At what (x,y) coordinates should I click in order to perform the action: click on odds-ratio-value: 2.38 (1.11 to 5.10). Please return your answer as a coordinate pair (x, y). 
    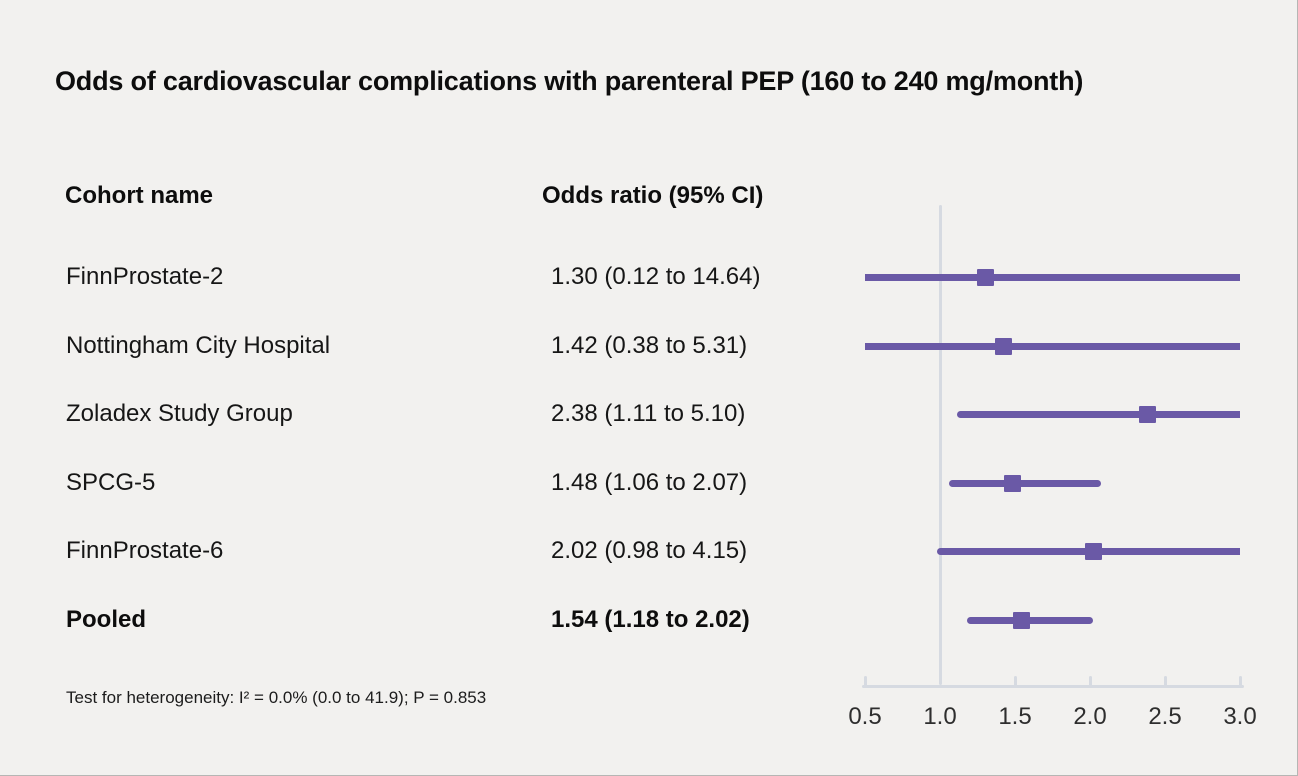
    Looking at the image, I should click on (648, 413).